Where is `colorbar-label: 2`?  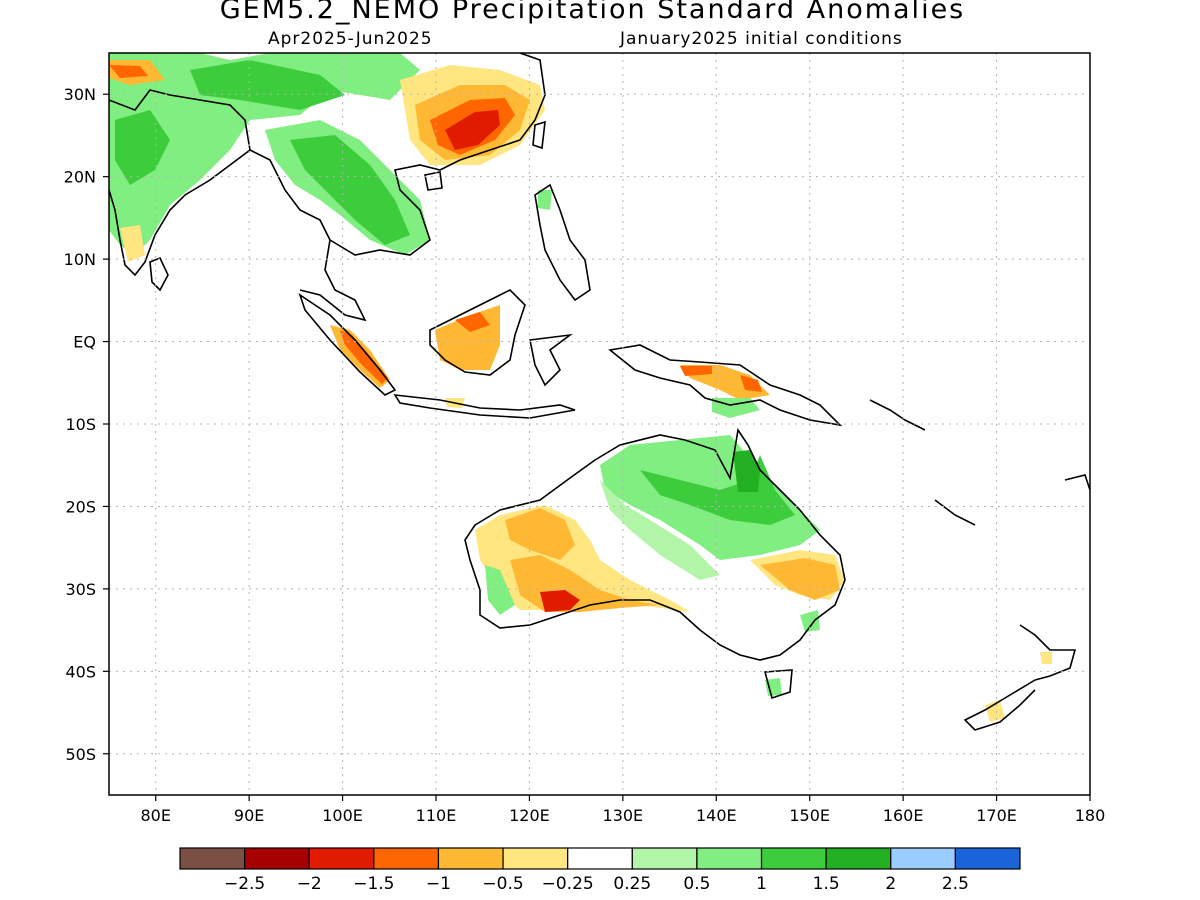 colorbar-label: 2 is located at coordinates (890, 884).